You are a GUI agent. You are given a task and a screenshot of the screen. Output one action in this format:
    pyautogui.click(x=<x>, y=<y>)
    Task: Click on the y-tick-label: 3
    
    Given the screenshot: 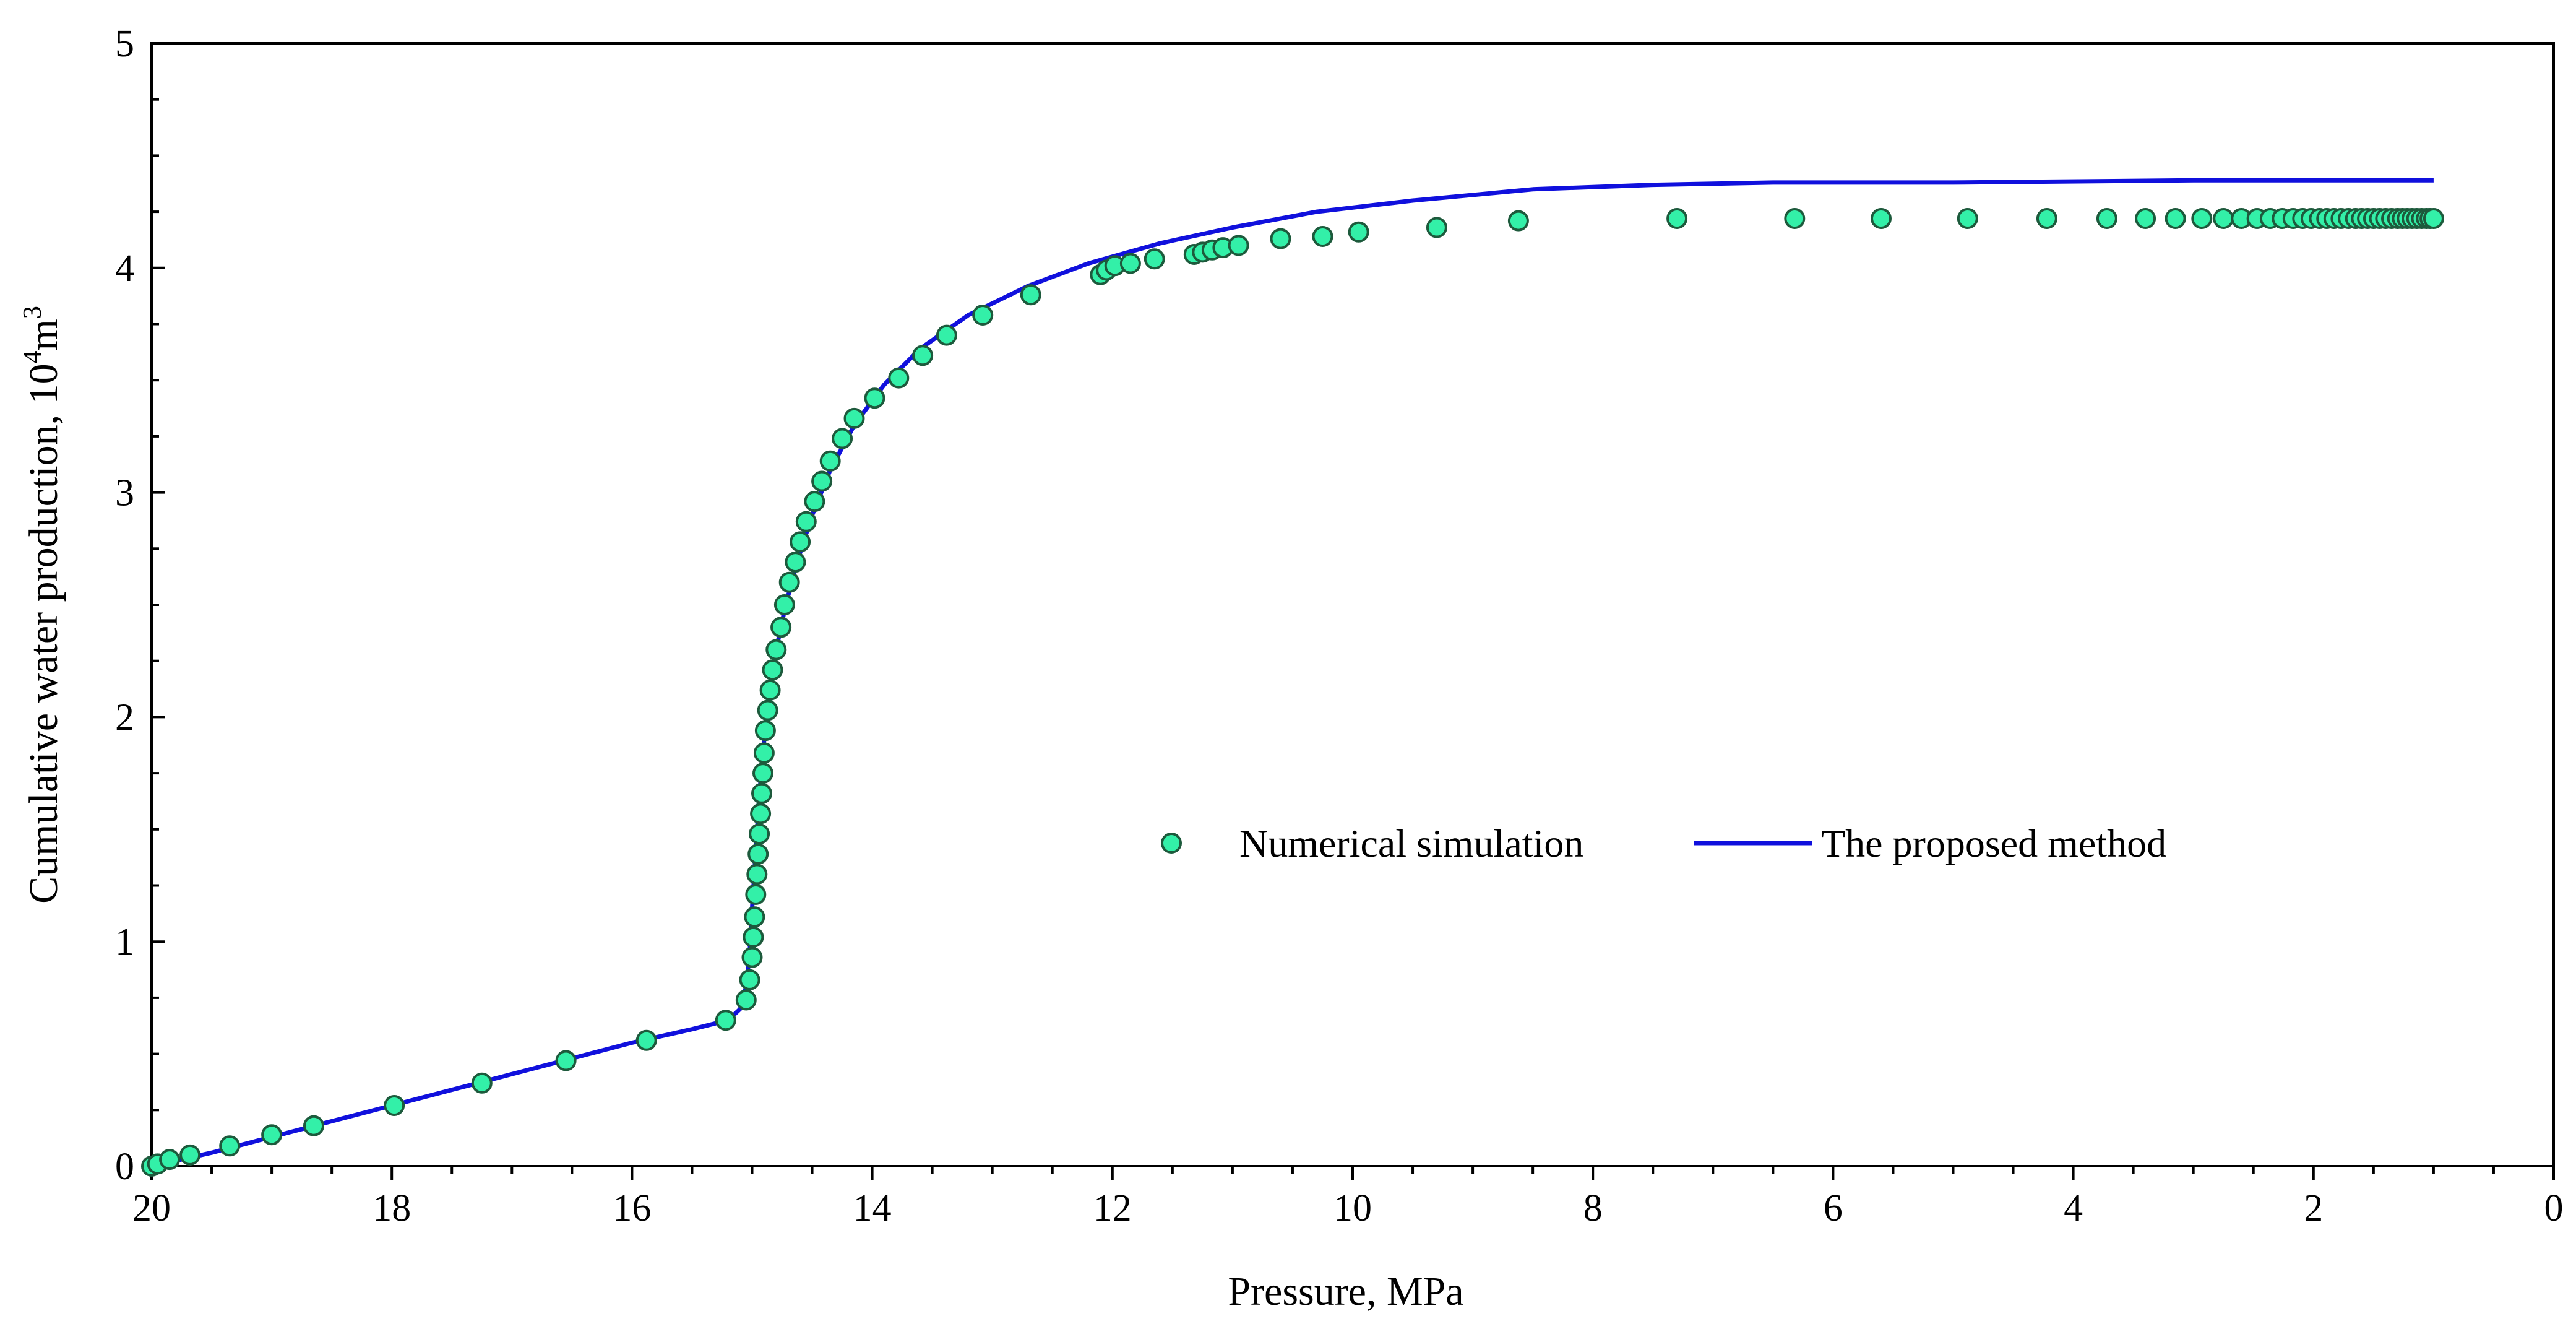 What is the action you would take?
    pyautogui.click(x=124, y=493)
    